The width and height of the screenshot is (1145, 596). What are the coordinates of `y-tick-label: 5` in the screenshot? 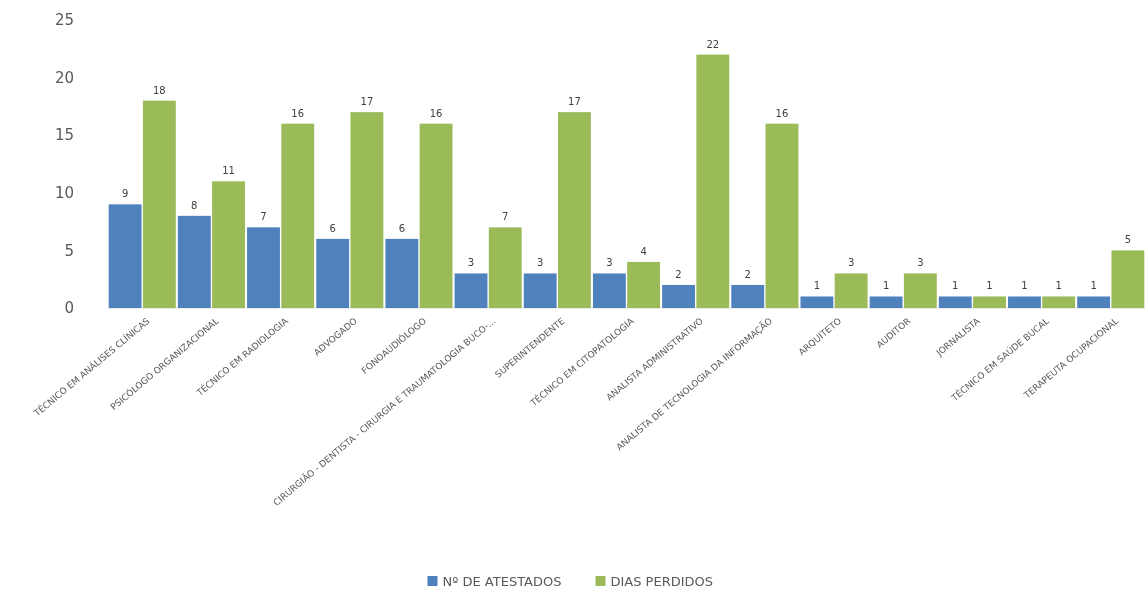 It's located at (69, 250).